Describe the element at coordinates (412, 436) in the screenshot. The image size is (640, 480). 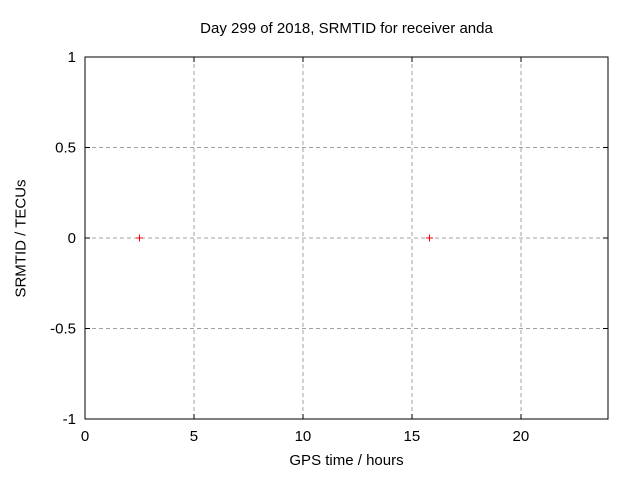
I see `x-tick-label: 15` at that location.